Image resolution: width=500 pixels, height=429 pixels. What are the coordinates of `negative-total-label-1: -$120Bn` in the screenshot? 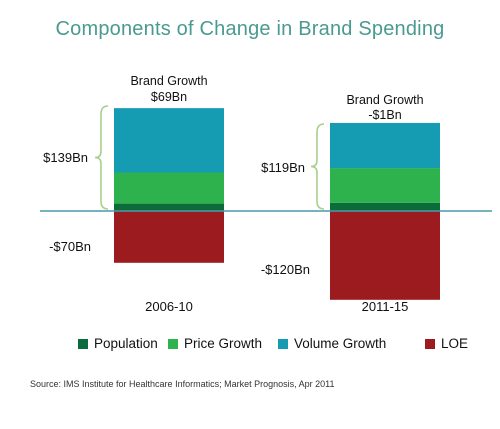 It's located at (285, 269).